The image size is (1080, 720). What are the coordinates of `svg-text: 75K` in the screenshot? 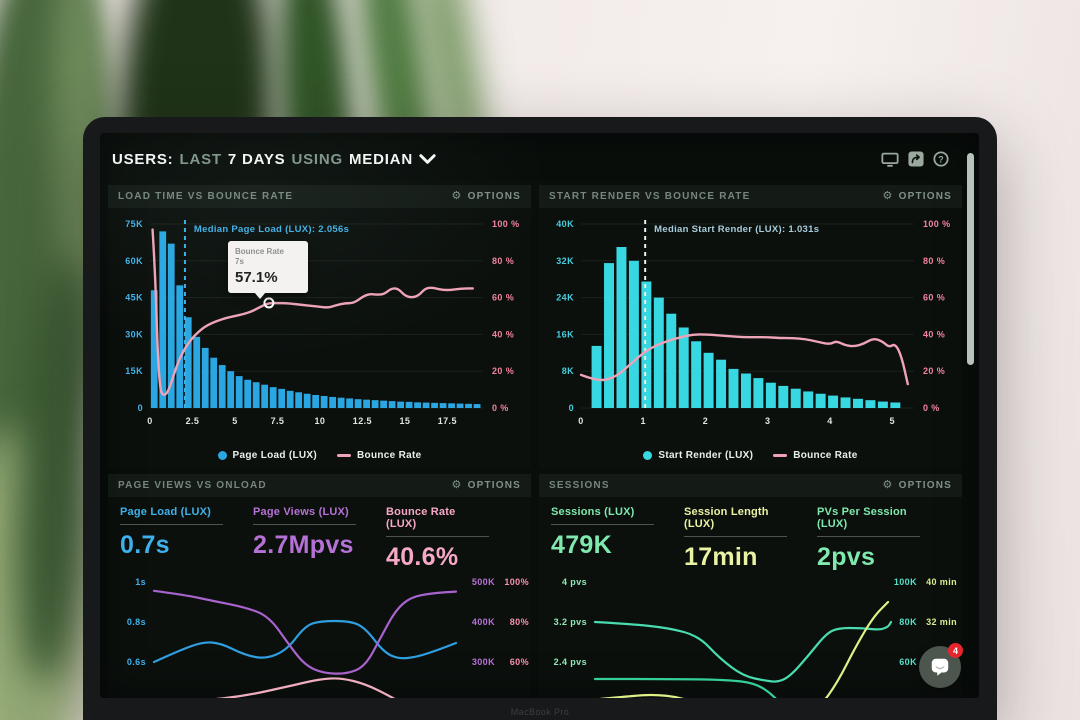 It's located at (134, 224).